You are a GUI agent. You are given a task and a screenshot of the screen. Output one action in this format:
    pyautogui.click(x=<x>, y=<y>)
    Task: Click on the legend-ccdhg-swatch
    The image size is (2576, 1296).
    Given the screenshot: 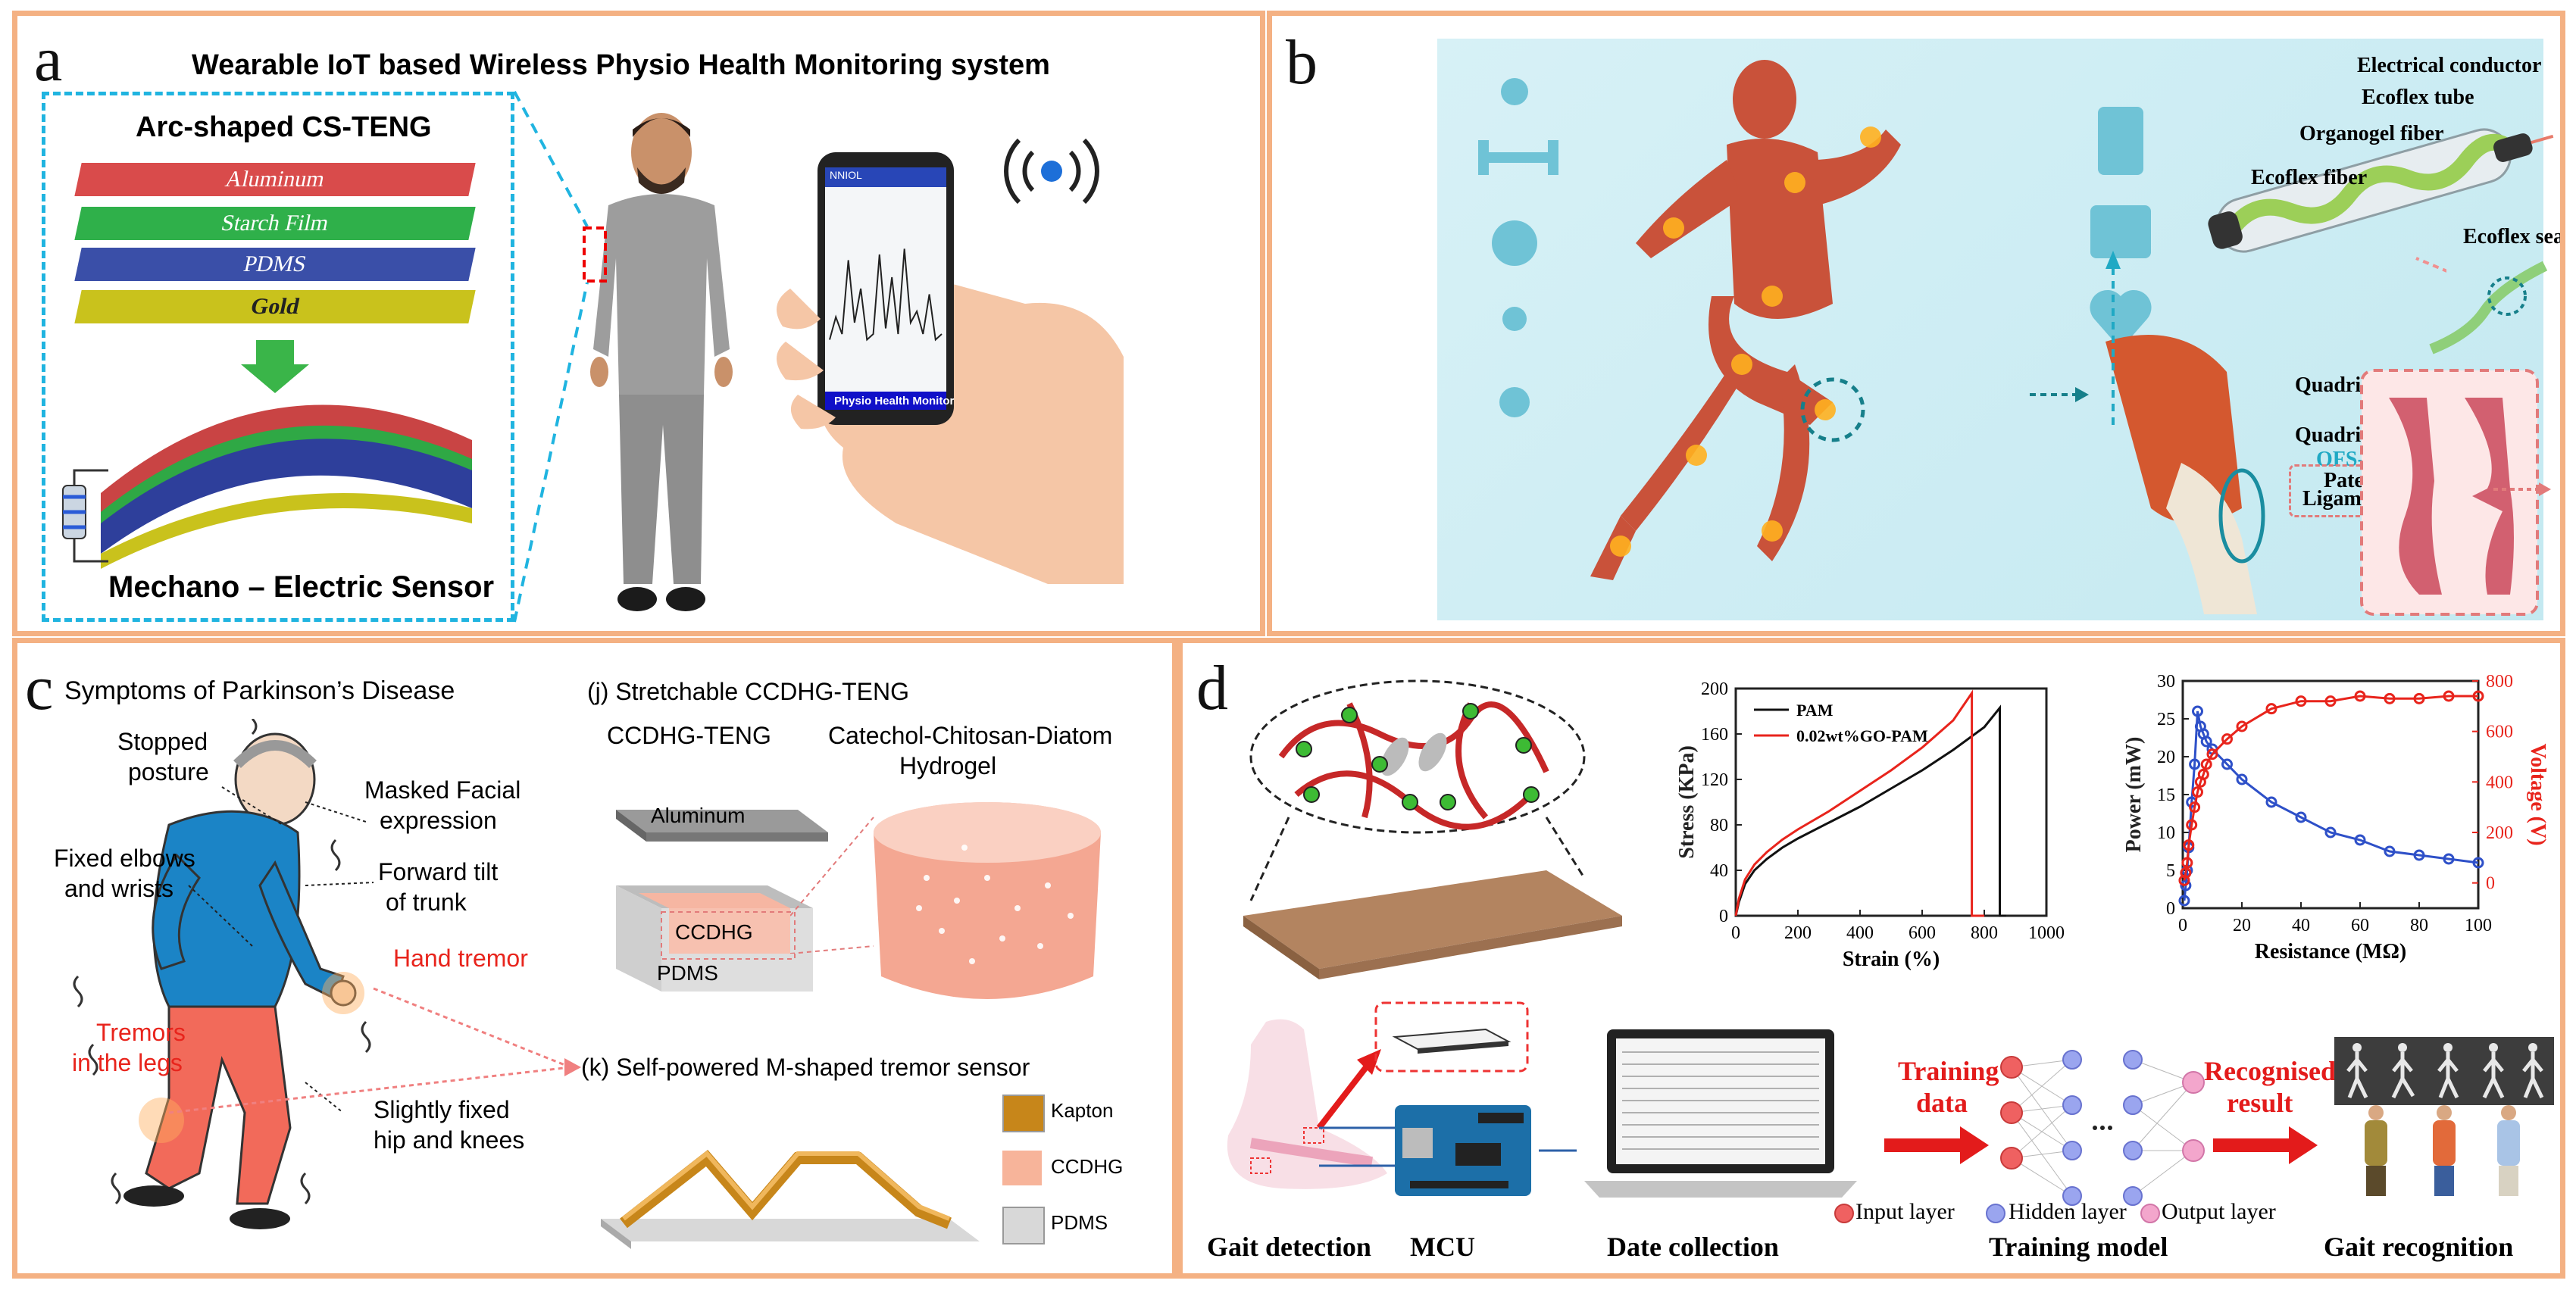 What is the action you would take?
    pyautogui.click(x=1022, y=1168)
    